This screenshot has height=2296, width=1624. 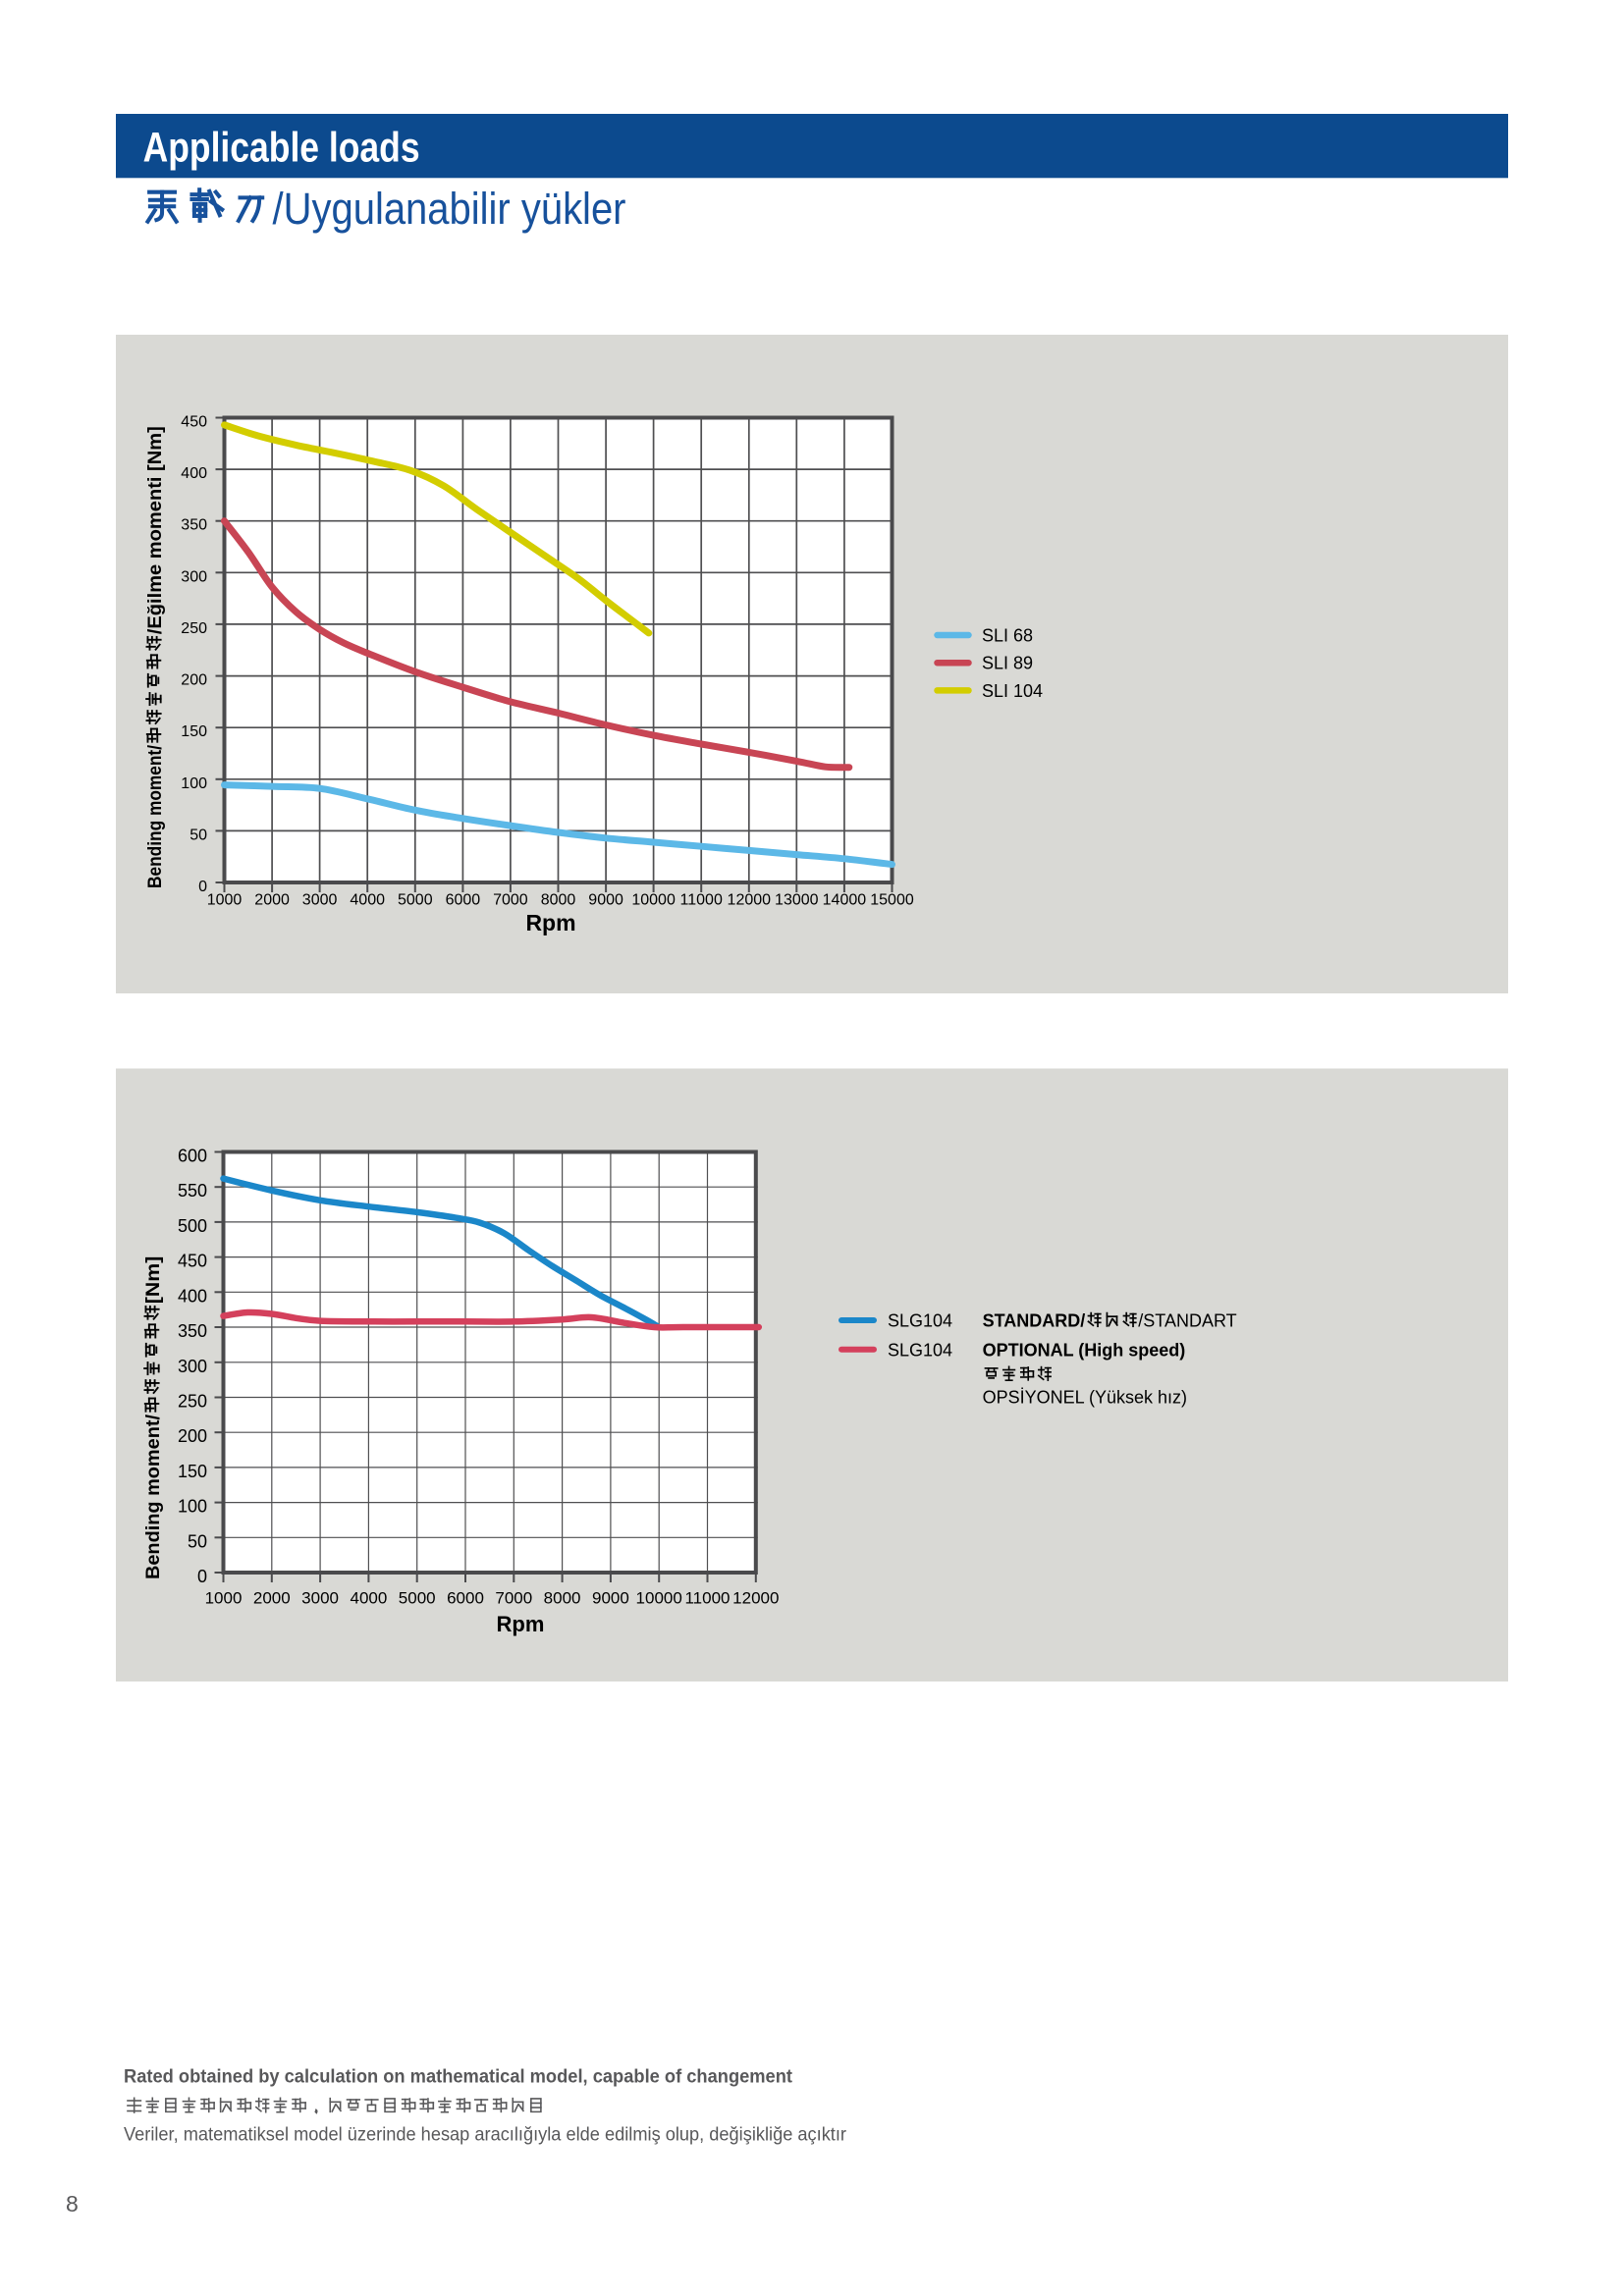 I want to click on svg-text: 8, so click(x=72, y=2203).